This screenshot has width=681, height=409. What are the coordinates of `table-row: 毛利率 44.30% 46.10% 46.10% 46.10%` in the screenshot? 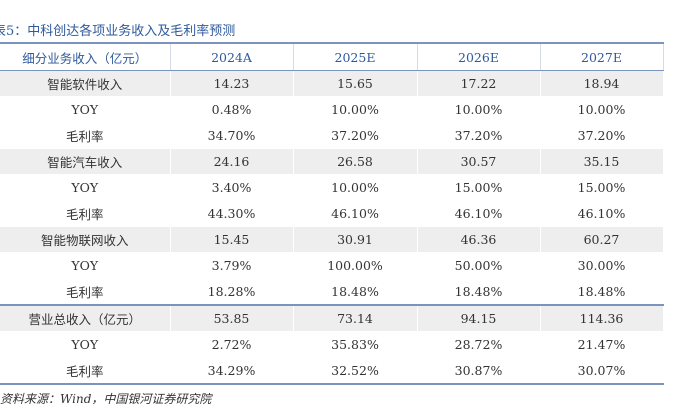 It's located at (332, 213).